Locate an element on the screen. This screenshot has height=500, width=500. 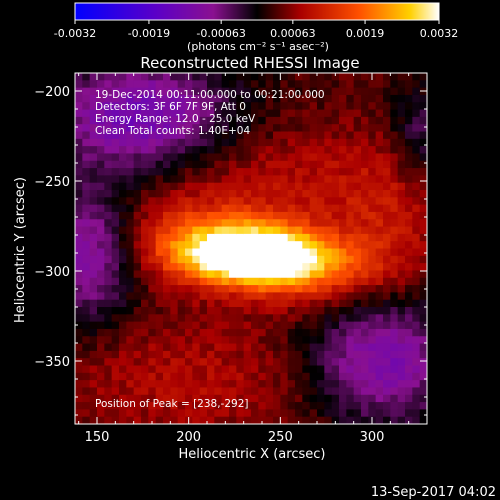
annotation-line: Energy Range: 12.0 - 25.0 keV is located at coordinates (175, 119).